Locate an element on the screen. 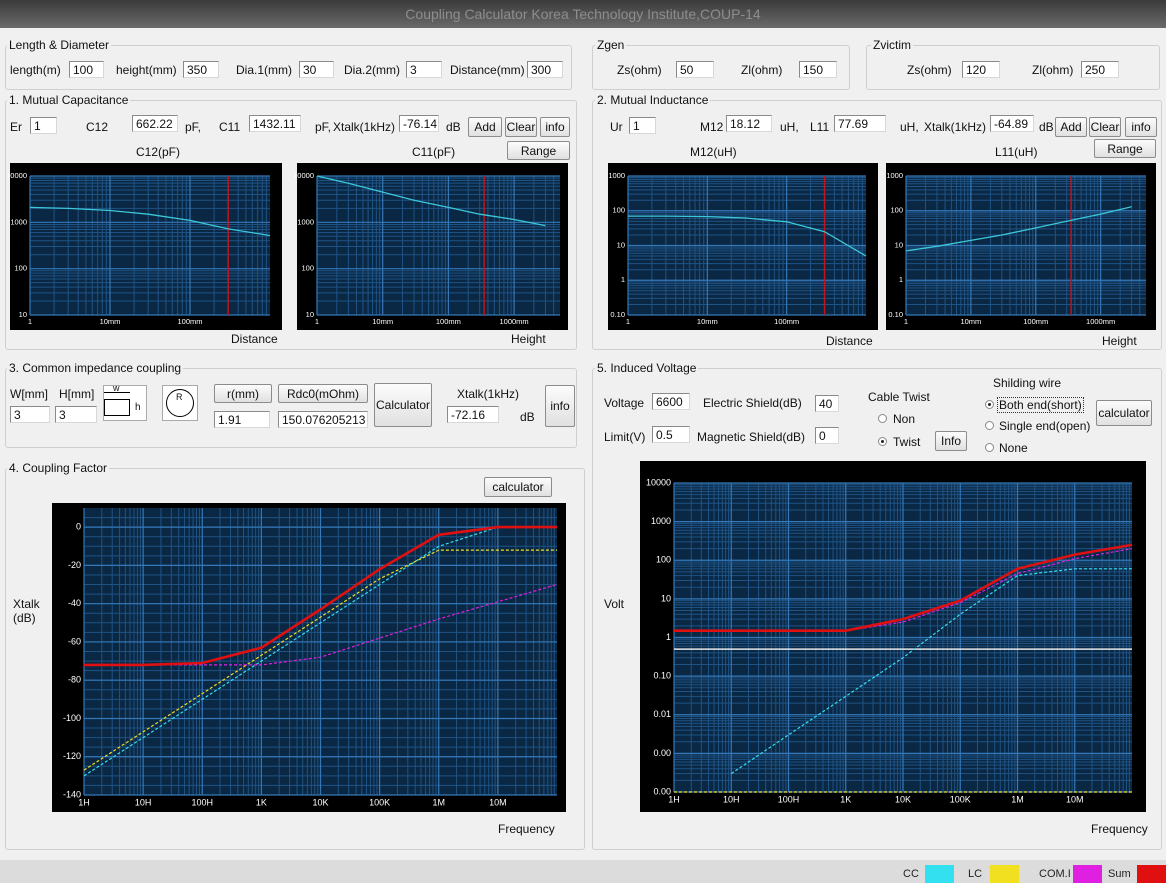 The height and width of the screenshot is (883, 1166). y-axis-label: Xtalk (dB) is located at coordinates (26, 611).